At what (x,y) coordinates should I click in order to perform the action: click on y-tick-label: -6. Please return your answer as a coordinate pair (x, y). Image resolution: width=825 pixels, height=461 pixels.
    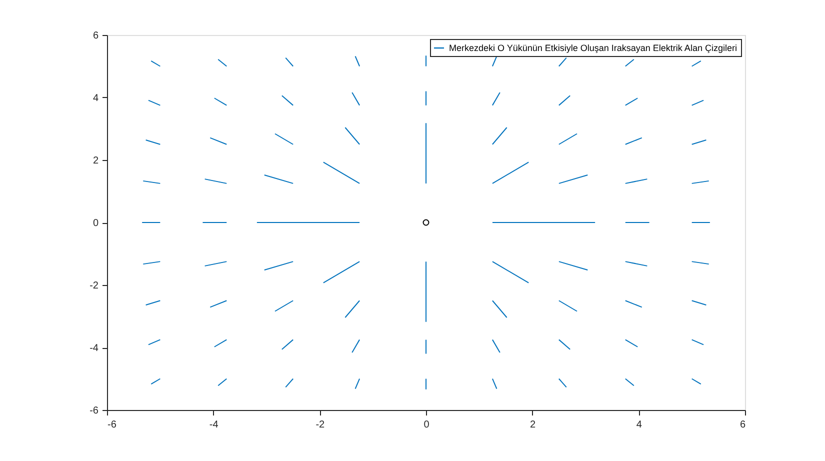
    Looking at the image, I should click on (94, 411).